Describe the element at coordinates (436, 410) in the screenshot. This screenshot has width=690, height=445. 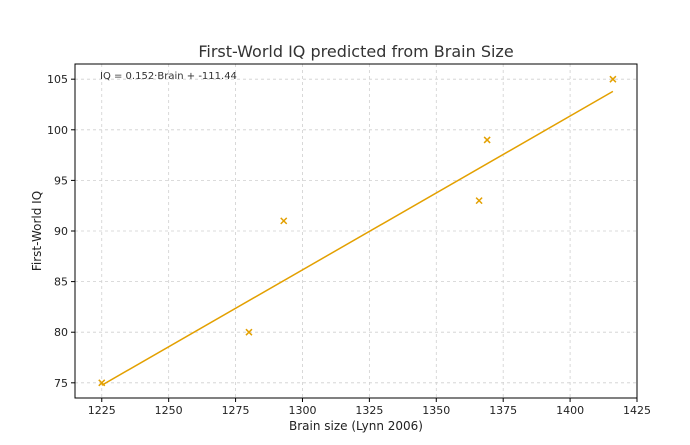
I see `x-tick-label: 1350` at that location.